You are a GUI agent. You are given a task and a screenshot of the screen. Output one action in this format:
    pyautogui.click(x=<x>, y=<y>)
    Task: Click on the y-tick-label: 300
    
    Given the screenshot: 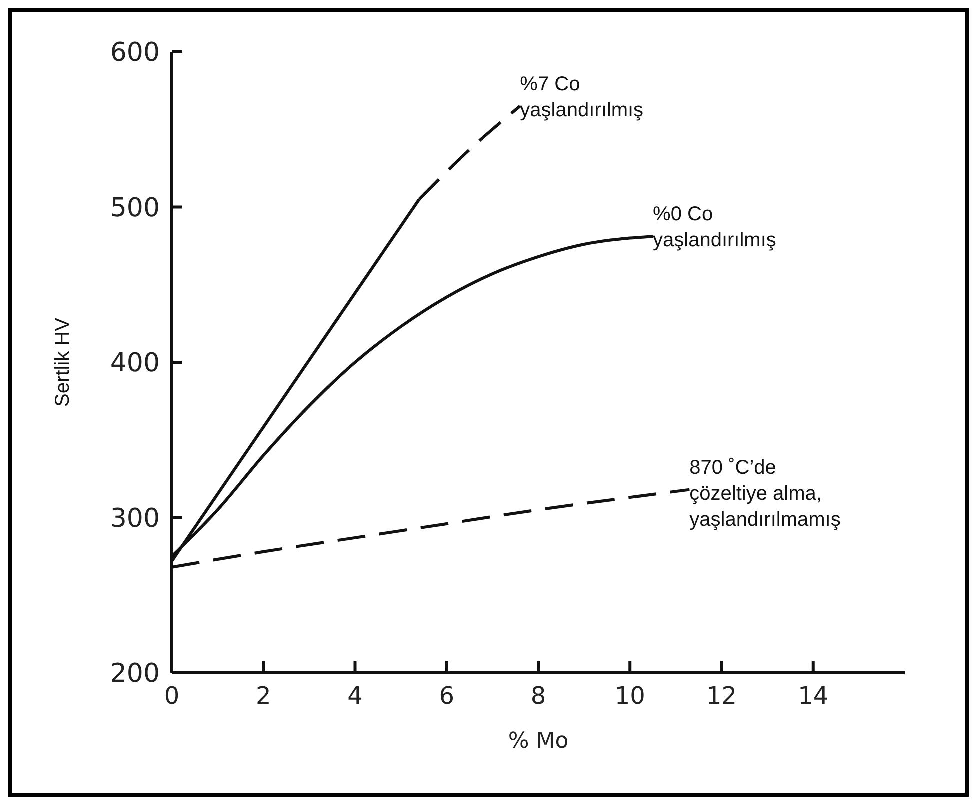 What is the action you would take?
    pyautogui.click(x=135, y=519)
    